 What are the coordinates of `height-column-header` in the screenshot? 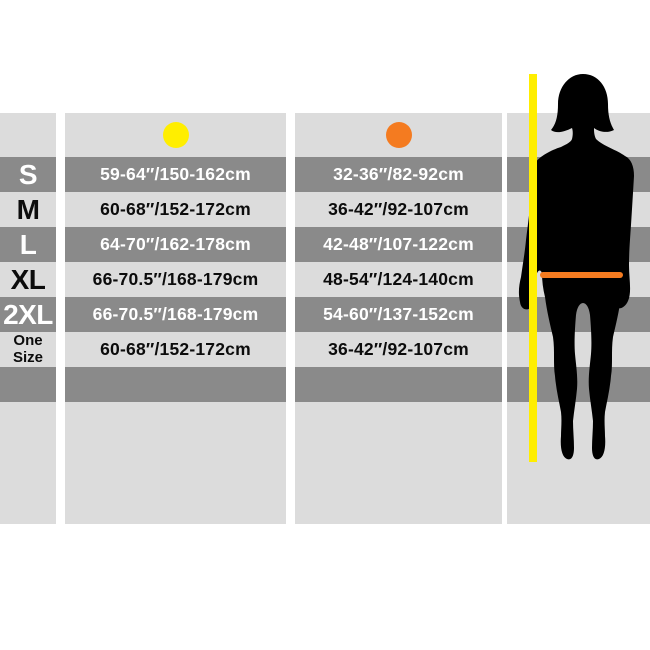 It's located at (175, 135).